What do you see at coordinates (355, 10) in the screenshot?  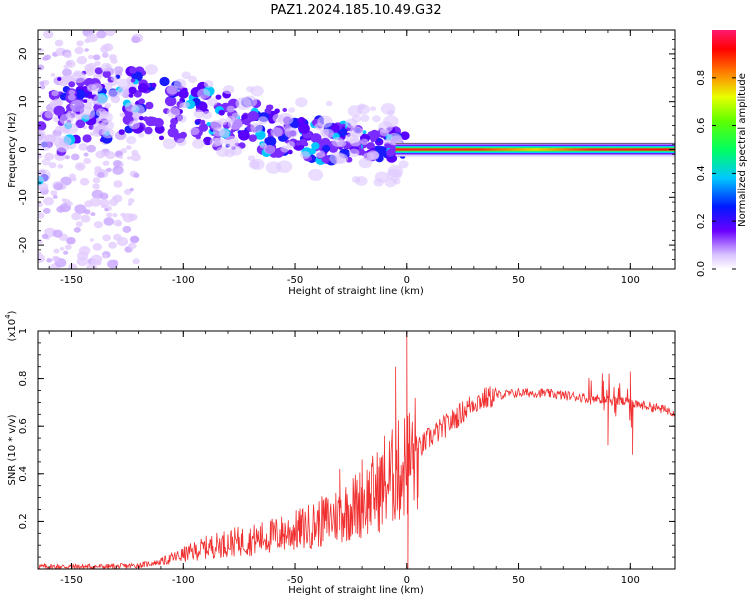 I see `figure-title: PAZ1.2024.185.10.49.G32` at bounding box center [355, 10].